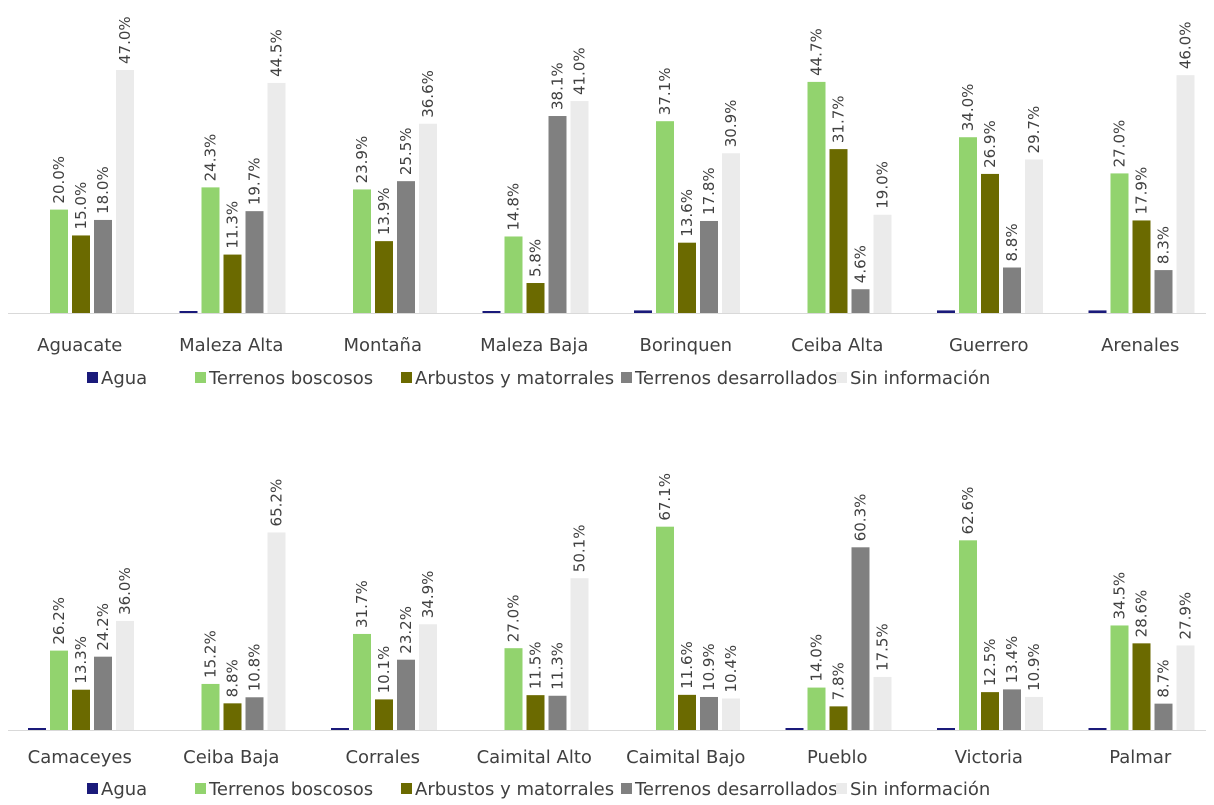 The image size is (1214, 805). I want to click on data-label-sin-informacion-corrales: 34.9%, so click(428, 595).